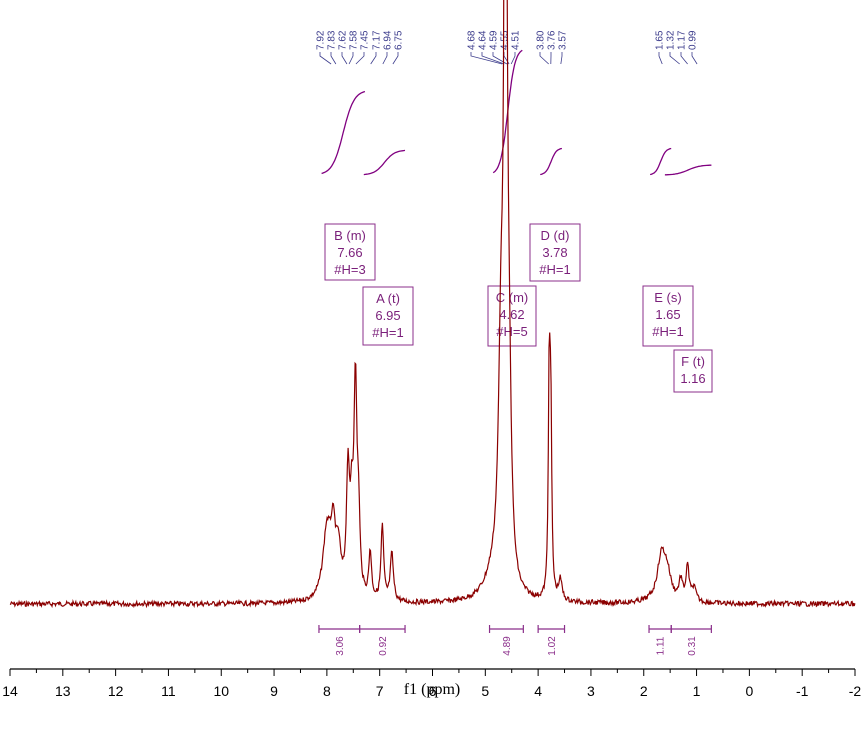  What do you see at coordinates (682, 40) in the screenshot?
I see `peak-label-18: 1.17` at bounding box center [682, 40].